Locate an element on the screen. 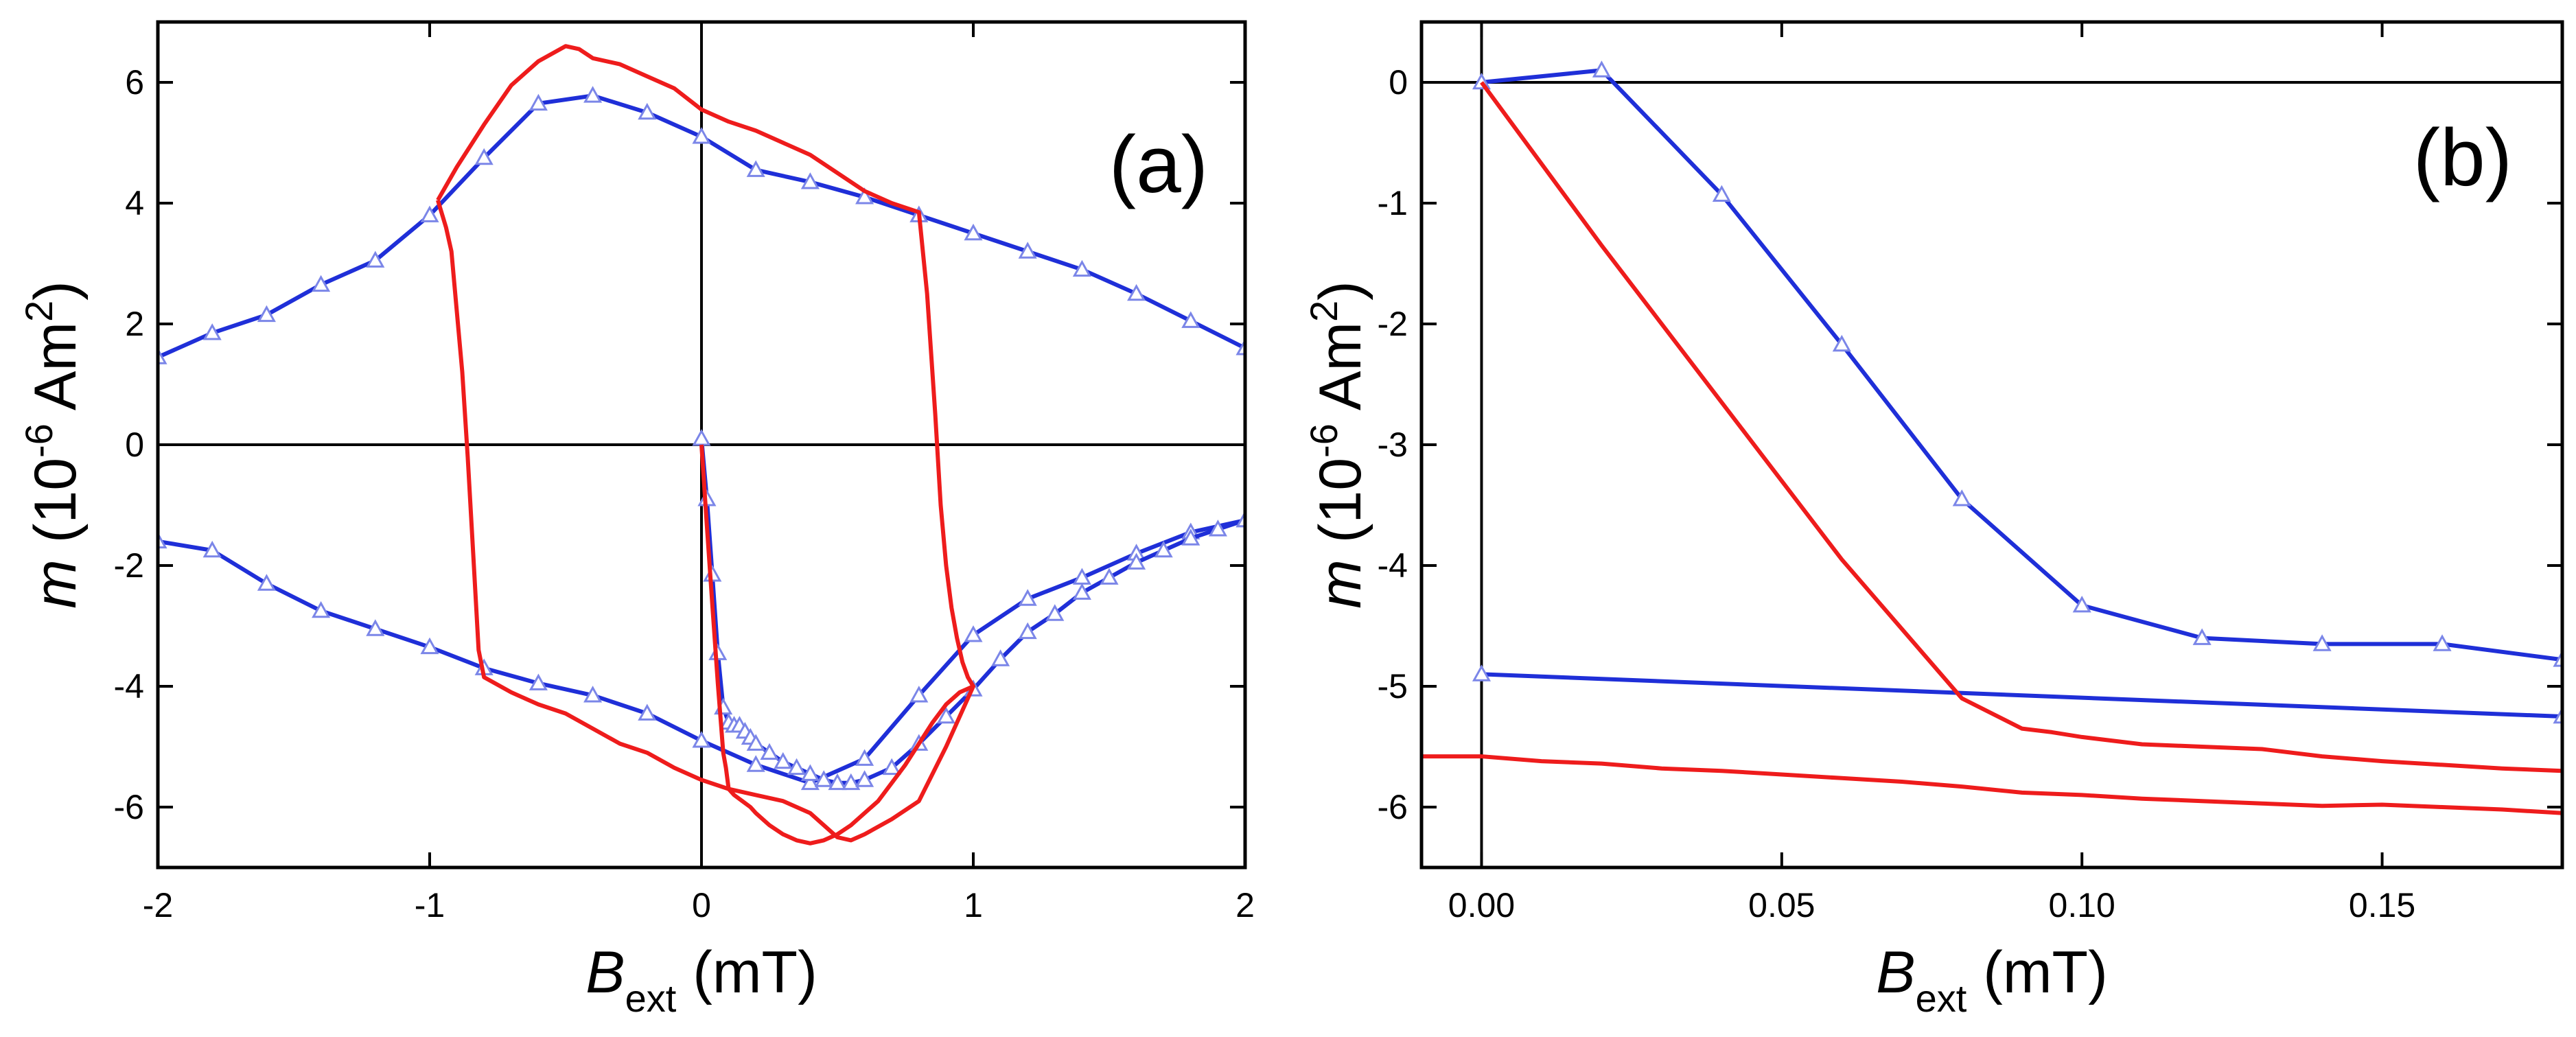  panel-b-y-axis-title: m (10-6 Am2) is located at coordinates (1337, 445).